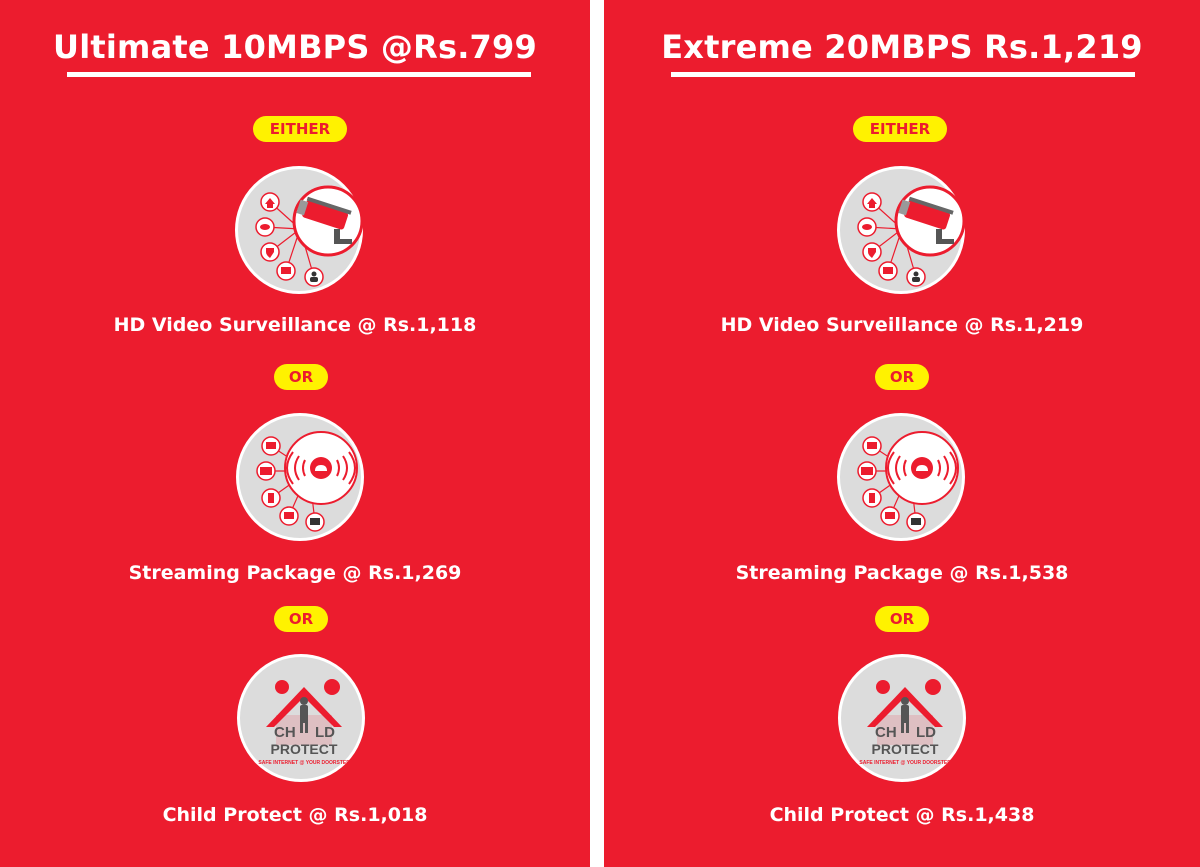  Describe the element at coordinates (295, 573) in the screenshot. I see `offer-label-streaming: Streaming Package @ Rs.1,269` at that location.